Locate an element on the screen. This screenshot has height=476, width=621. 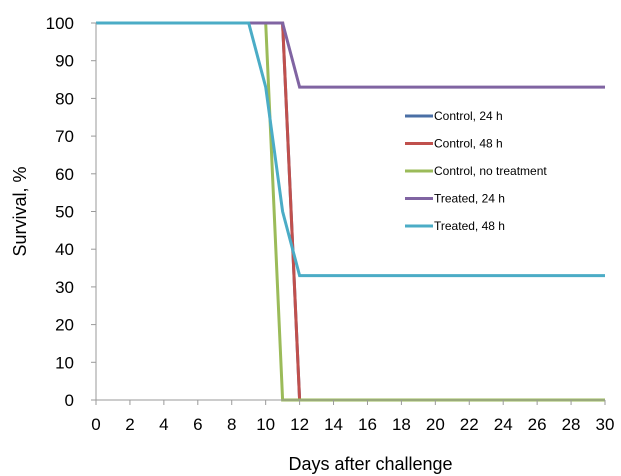
y-tick-label: 0 is located at coordinates (69, 400).